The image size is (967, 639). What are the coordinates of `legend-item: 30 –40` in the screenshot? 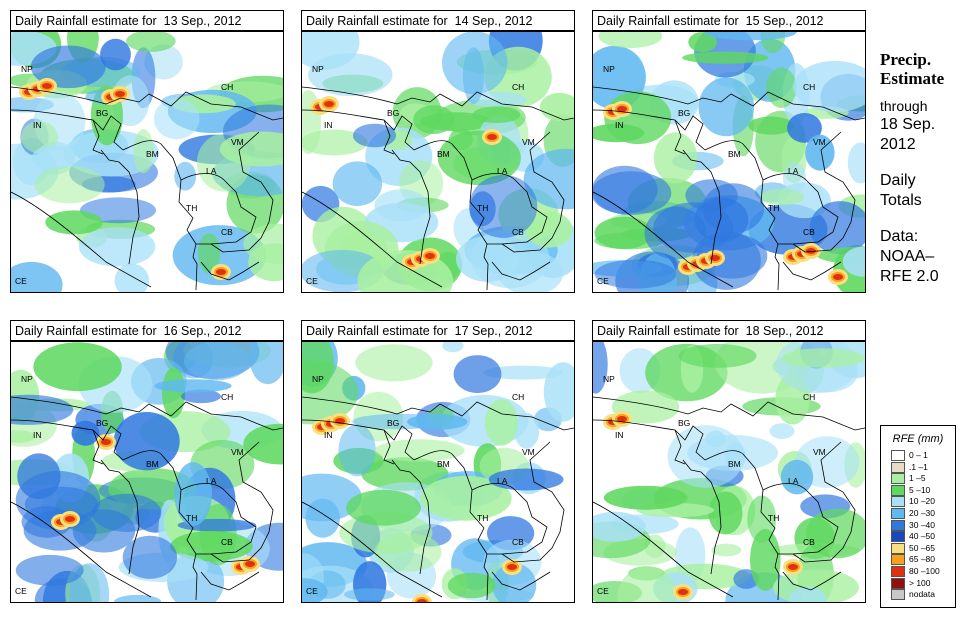 It's located at (921, 525).